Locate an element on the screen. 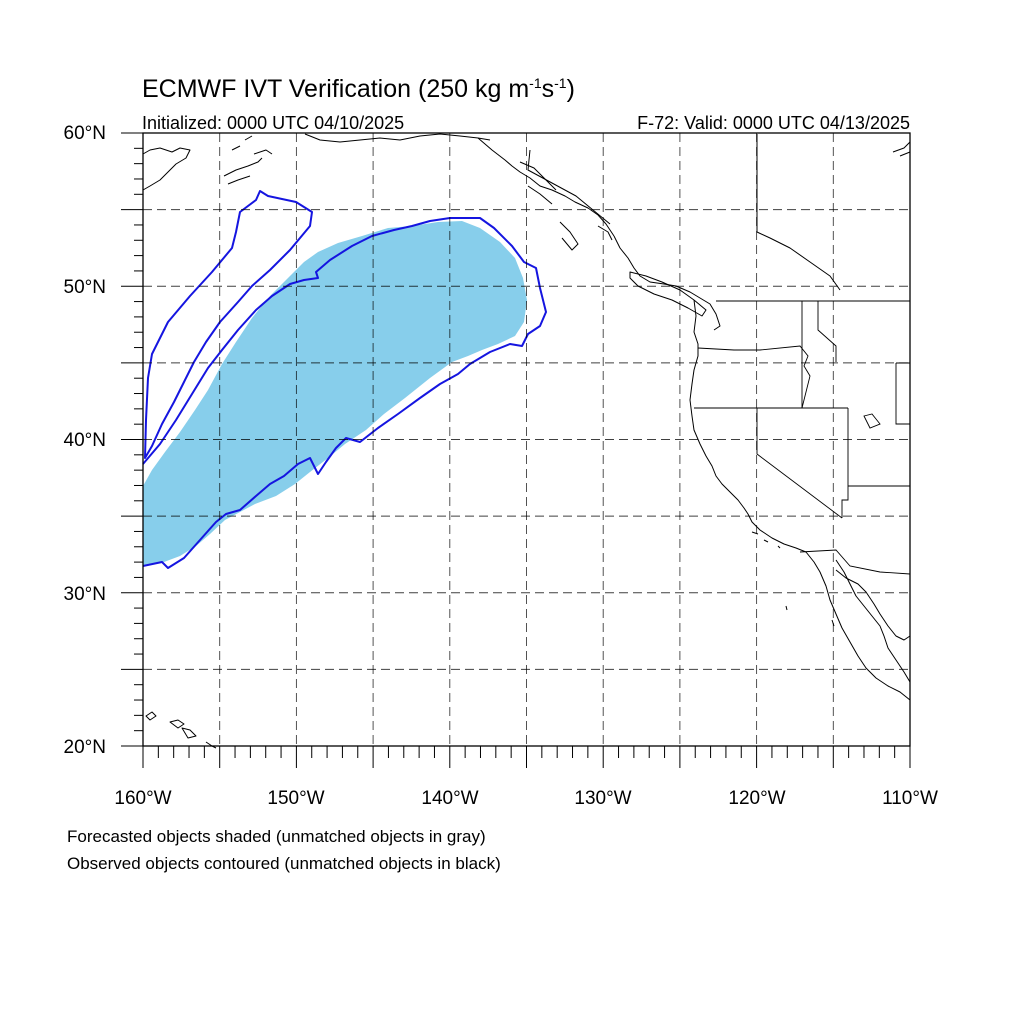  hawaii-islands is located at coordinates (181, 730).